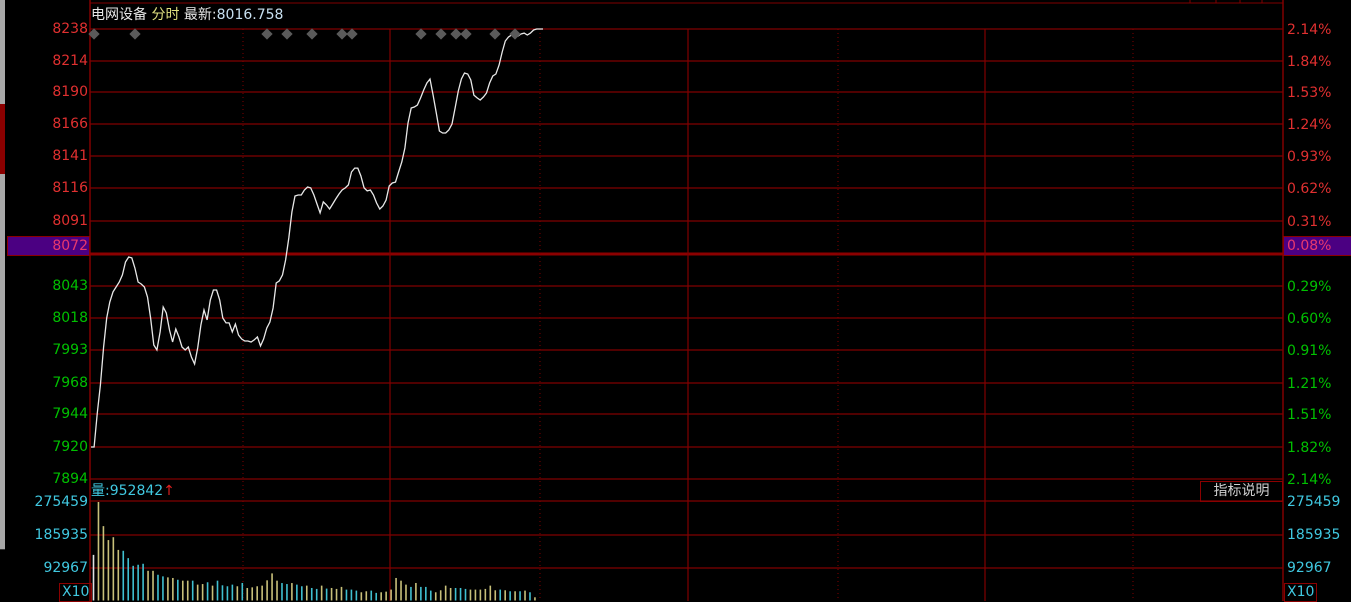 This screenshot has height=602, width=1351. What do you see at coordinates (1309, 157) in the screenshot?
I see `pct-tick: 0.93%` at bounding box center [1309, 157].